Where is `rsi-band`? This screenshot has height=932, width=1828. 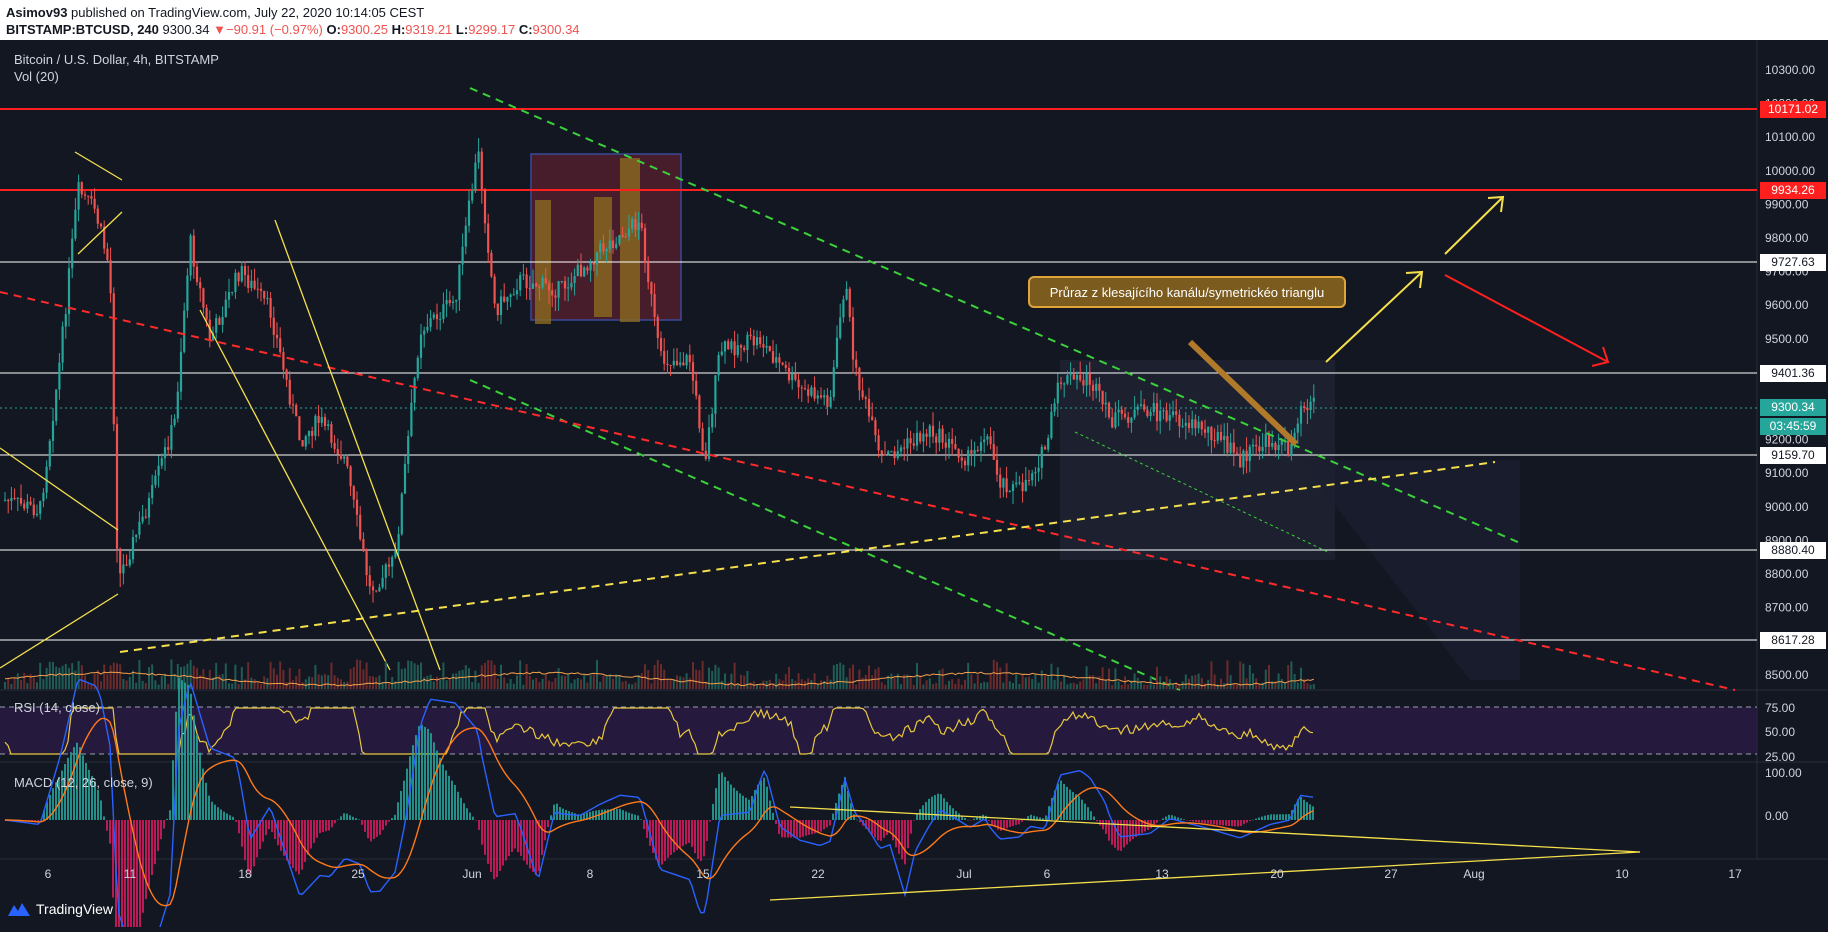
rsi-band is located at coordinates (878, 730).